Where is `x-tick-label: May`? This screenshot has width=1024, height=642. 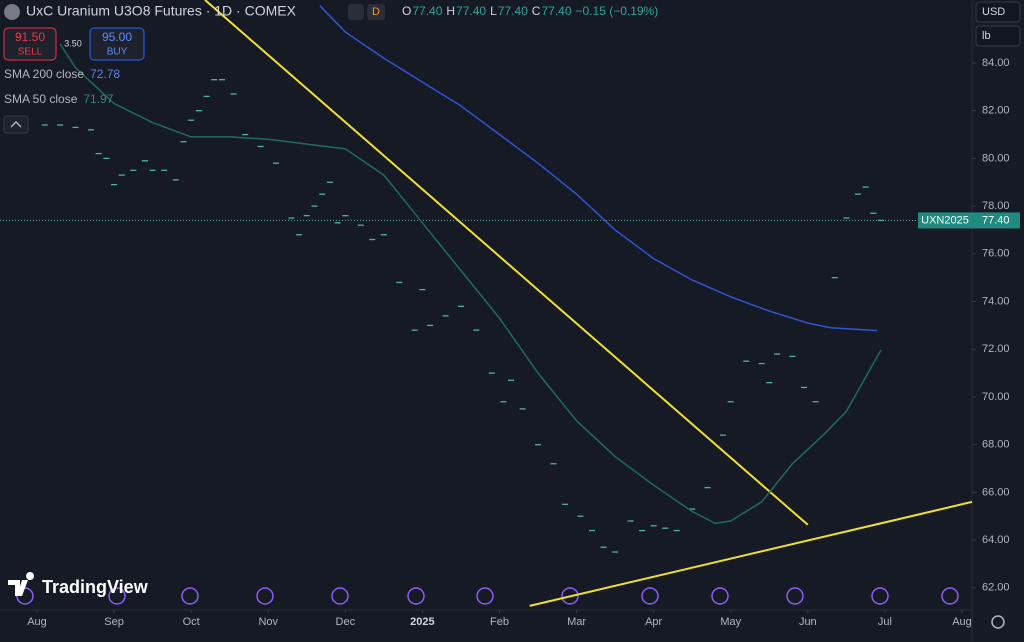 x-tick-label: May is located at coordinates (730, 622).